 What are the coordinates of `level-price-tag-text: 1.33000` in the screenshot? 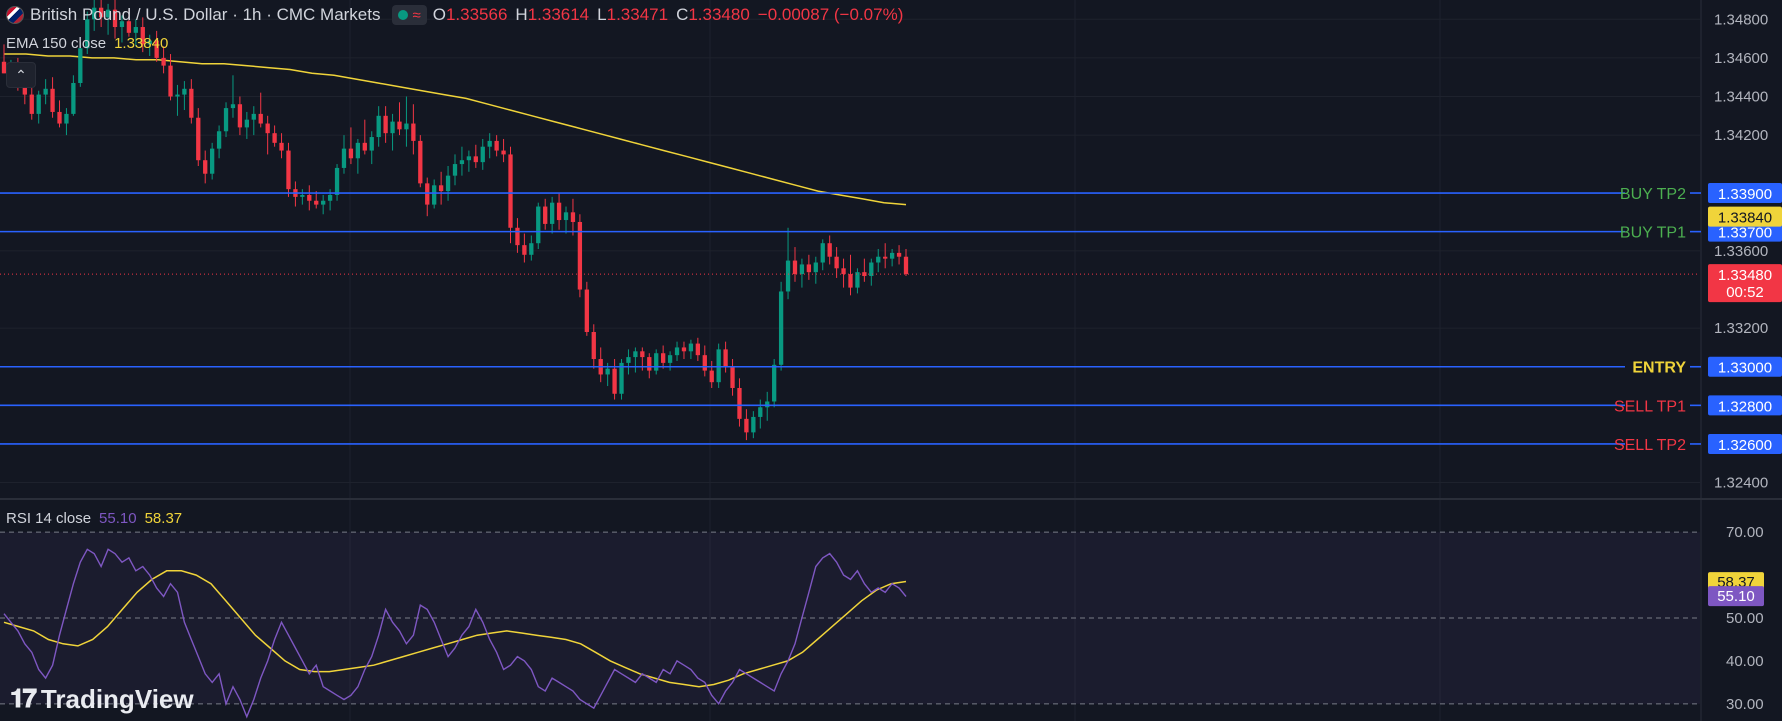 It's located at (1745, 368).